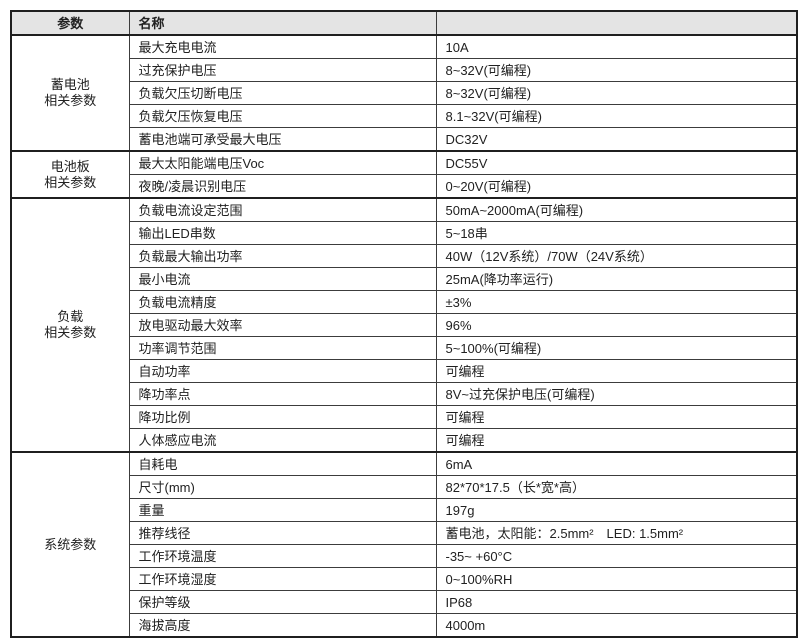 The width and height of the screenshot is (806, 638). Describe the element at coordinates (282, 279) in the screenshot. I see `parameter-name-cell: 最小电流` at that location.